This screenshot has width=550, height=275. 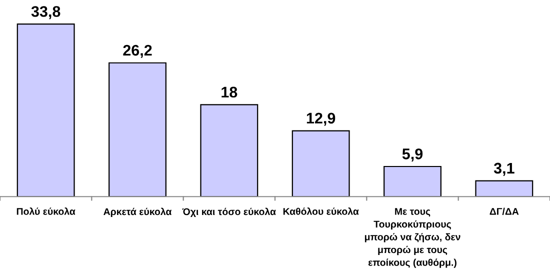 I want to click on x-tick-label: Όχι και τόσο εύκολα, so click(x=229, y=213).